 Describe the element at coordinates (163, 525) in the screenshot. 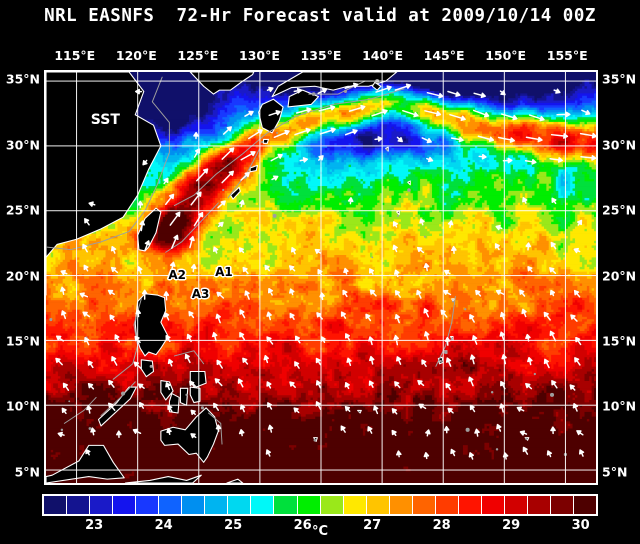

I see `colorbar-tick-24: 24` at that location.